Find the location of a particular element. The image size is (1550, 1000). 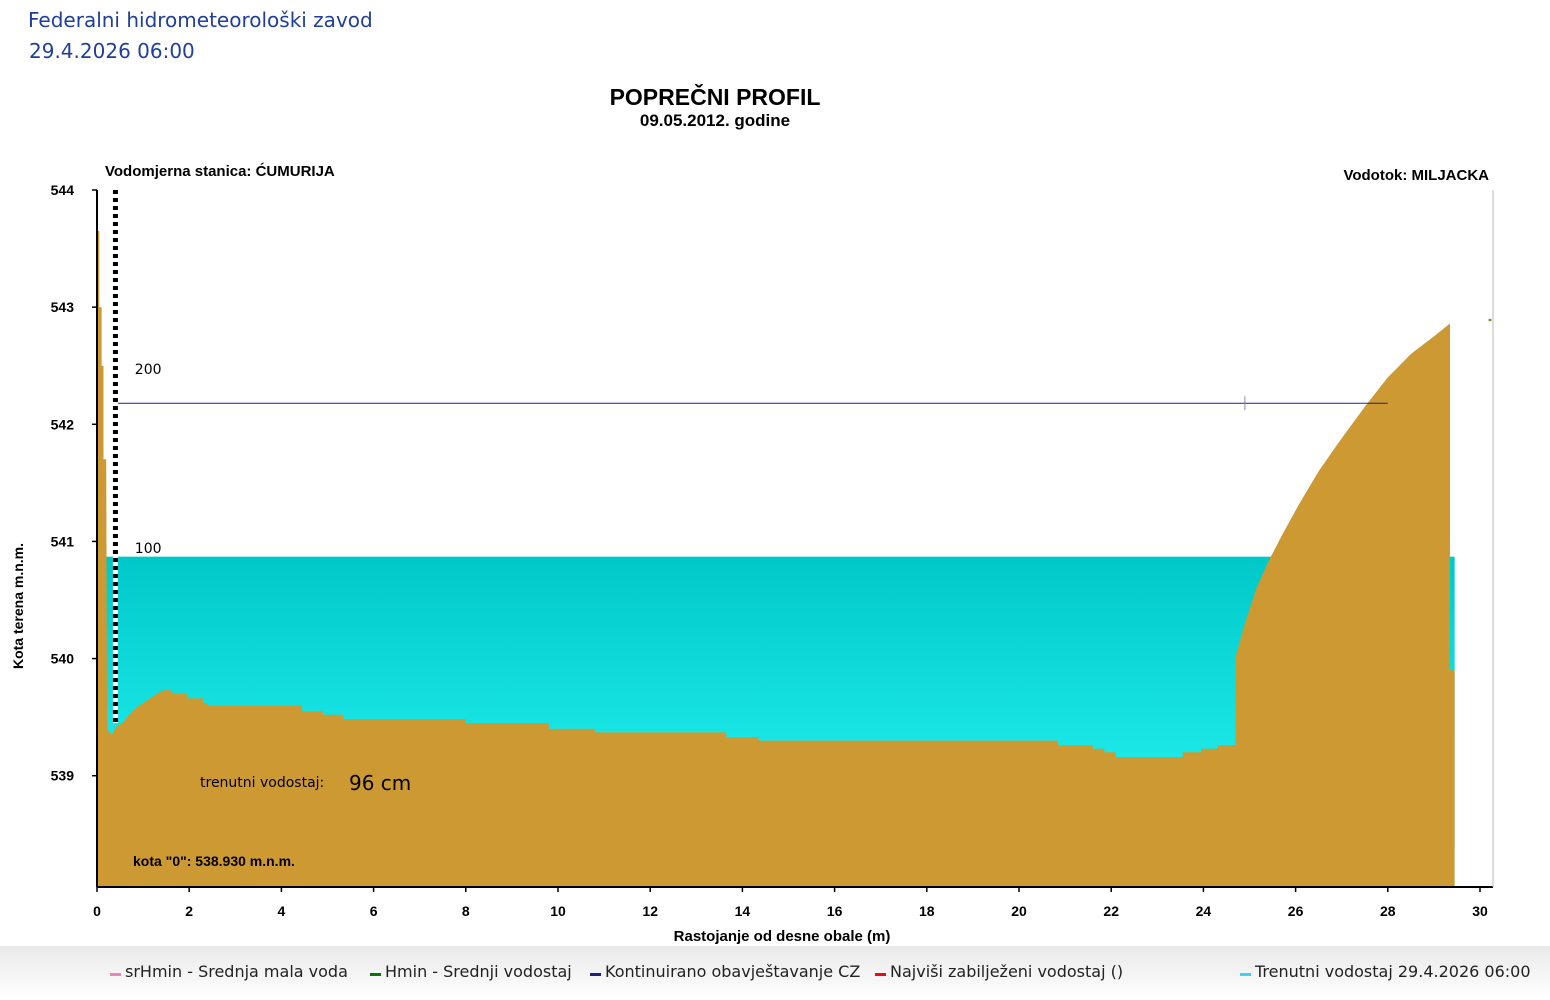

level-label: 200 is located at coordinates (148, 370).